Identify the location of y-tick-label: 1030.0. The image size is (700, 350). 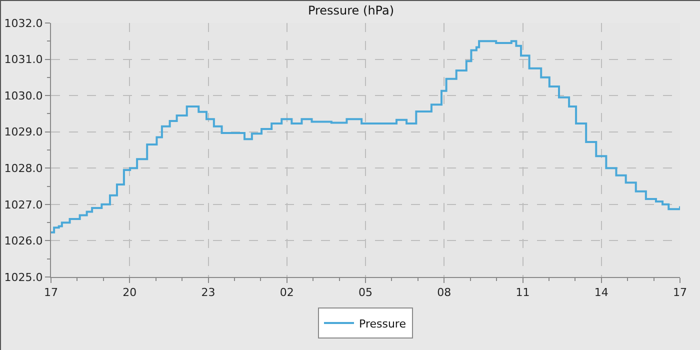
(23, 95).